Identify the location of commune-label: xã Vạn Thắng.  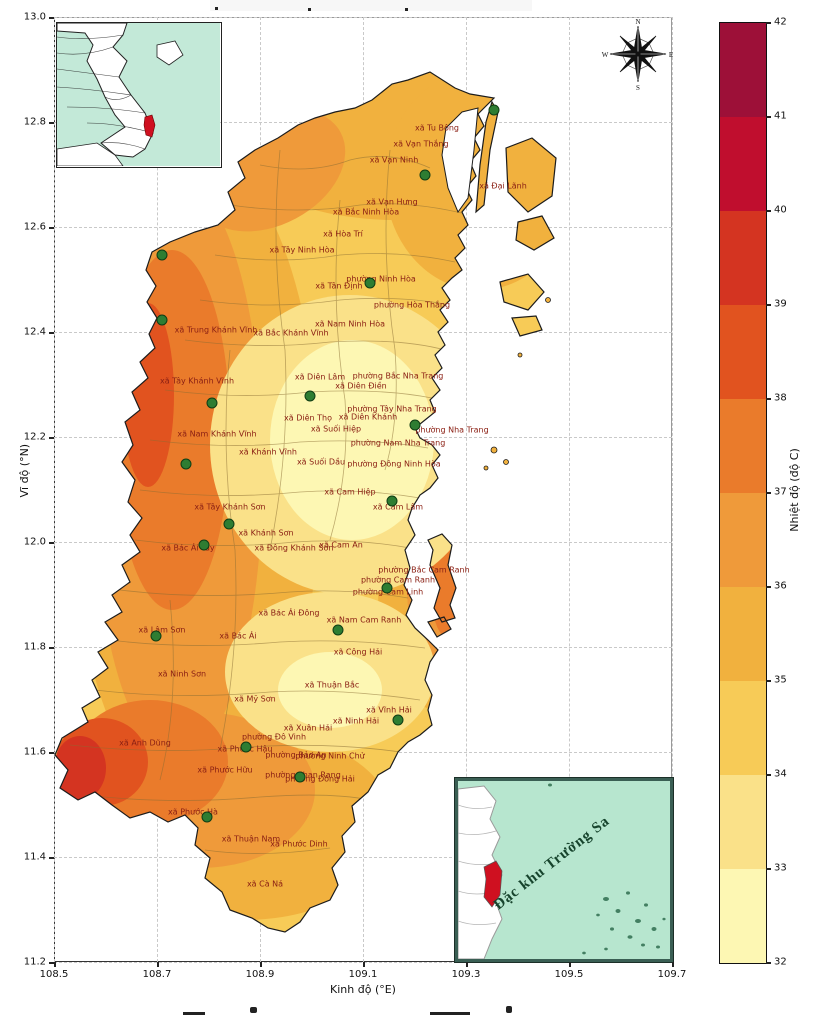
(421, 144).